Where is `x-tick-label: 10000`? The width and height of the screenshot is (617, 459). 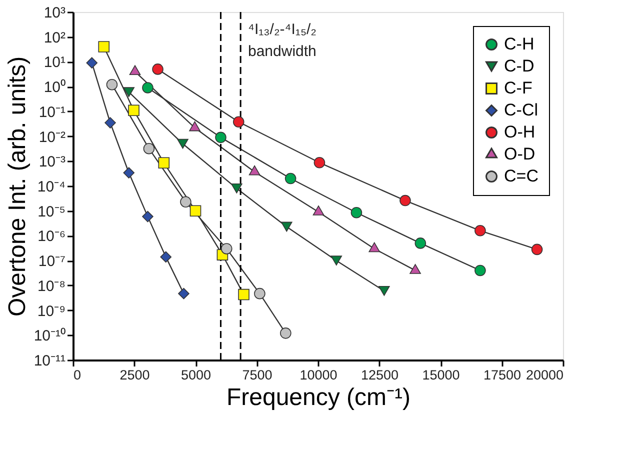 x-tick-label: 10000 is located at coordinates (319, 375).